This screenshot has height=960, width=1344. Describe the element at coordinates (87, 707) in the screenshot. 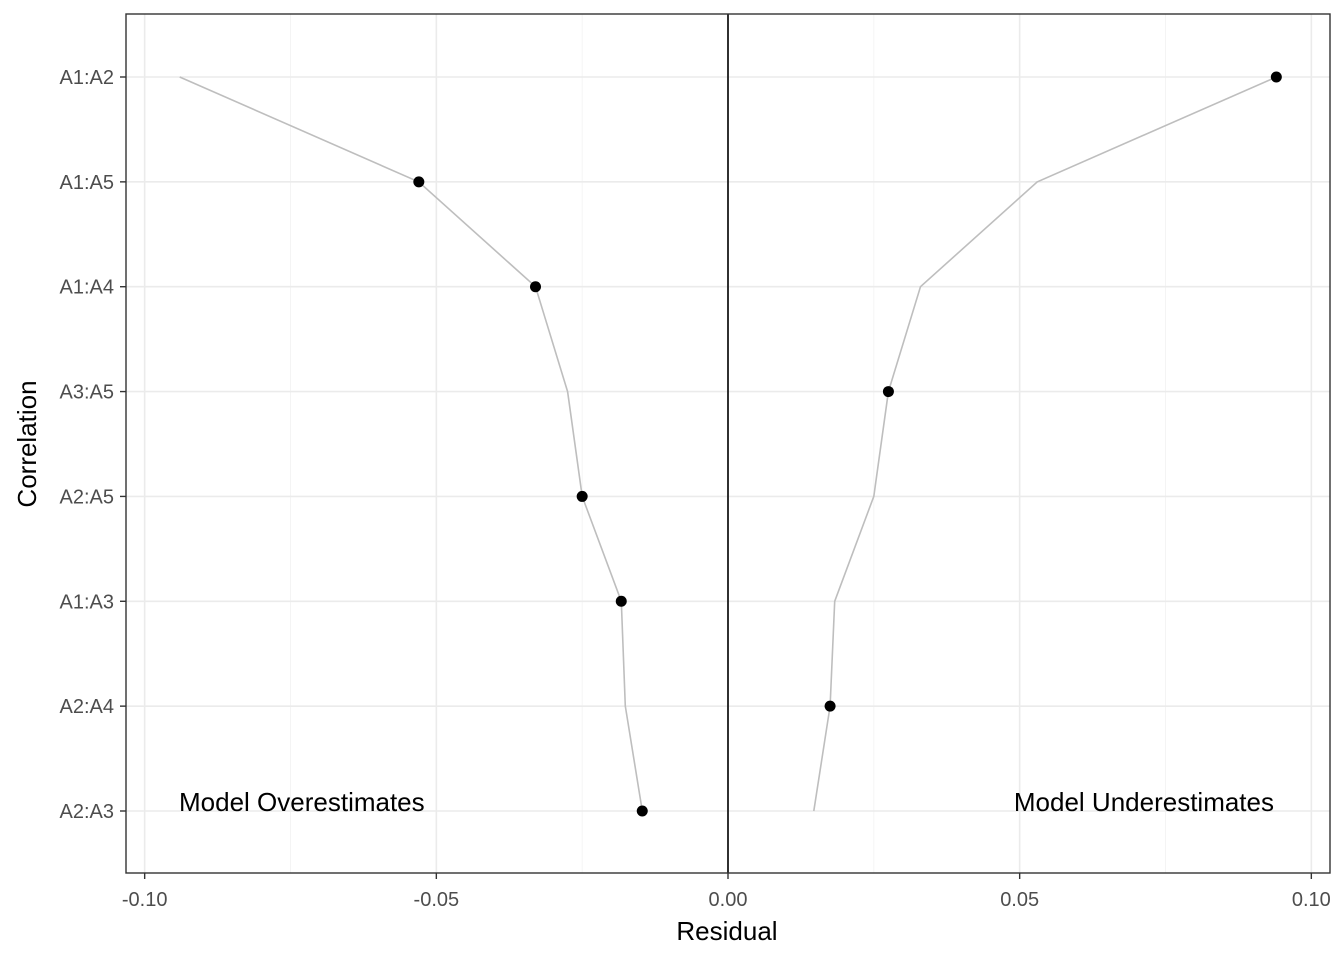

I see `y-tick-label: A2:A4` at that location.